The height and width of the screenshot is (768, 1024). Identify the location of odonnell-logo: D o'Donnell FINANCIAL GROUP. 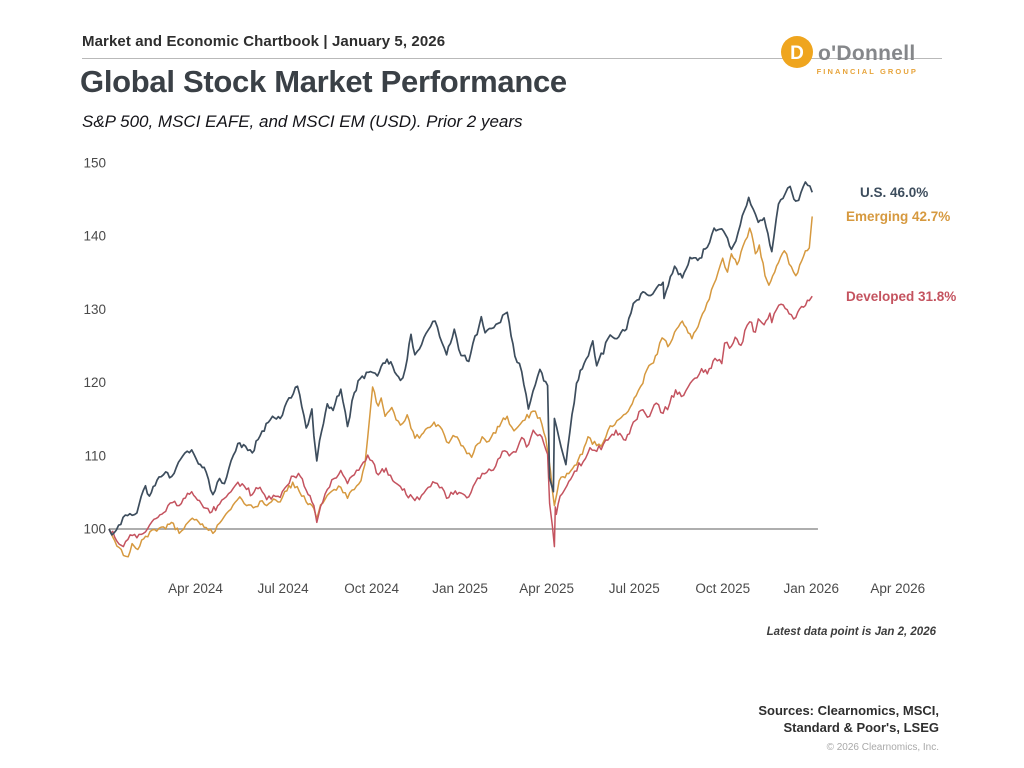
(849, 56).